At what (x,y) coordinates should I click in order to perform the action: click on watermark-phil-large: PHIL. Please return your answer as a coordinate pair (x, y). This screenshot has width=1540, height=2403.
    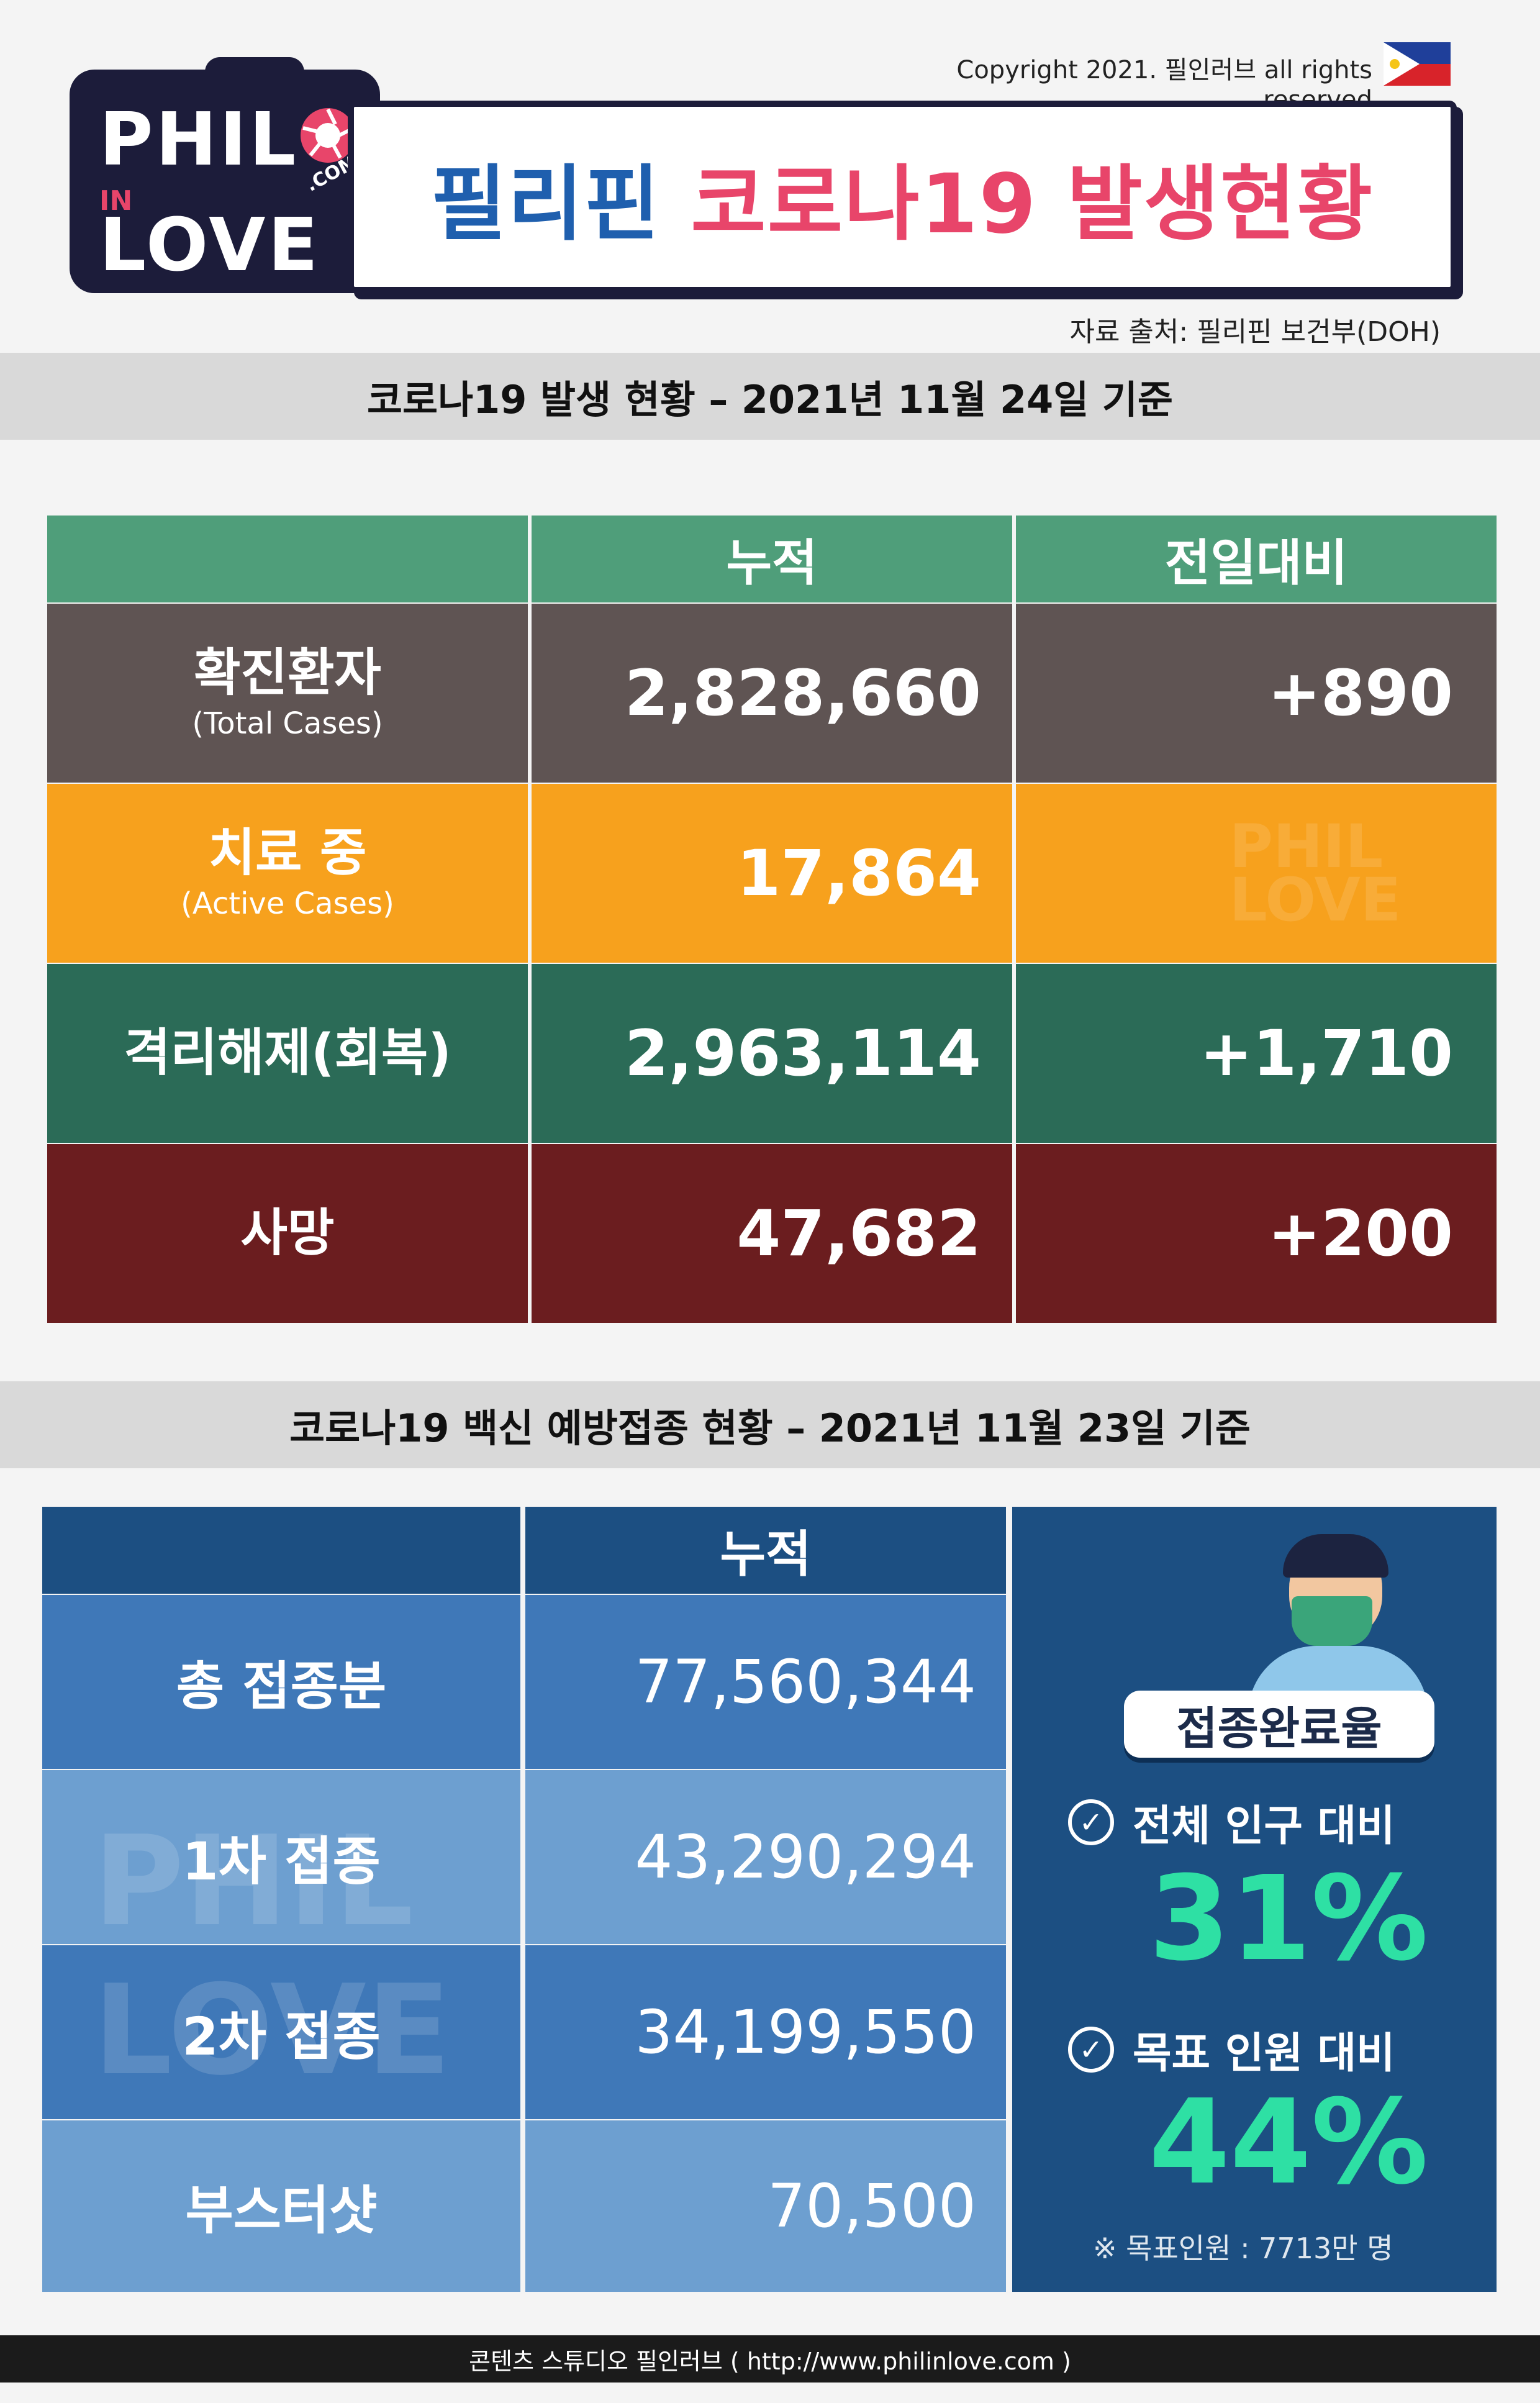
    Looking at the image, I should click on (253, 1882).